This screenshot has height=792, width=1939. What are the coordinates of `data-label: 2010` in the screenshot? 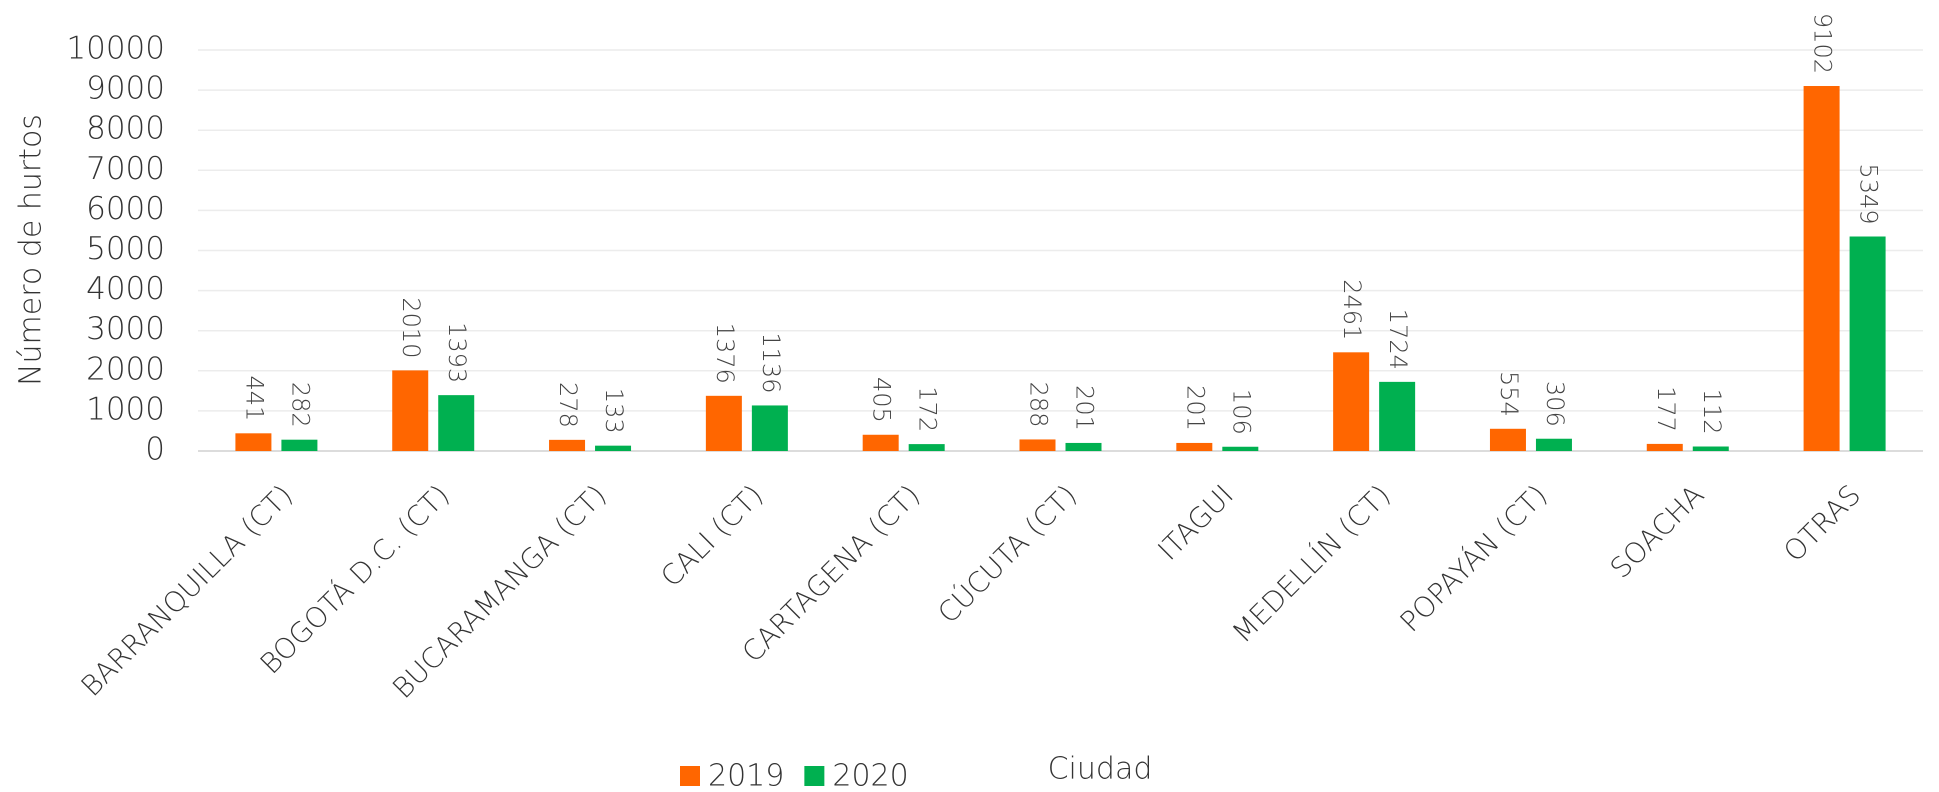 It's located at (411, 327).